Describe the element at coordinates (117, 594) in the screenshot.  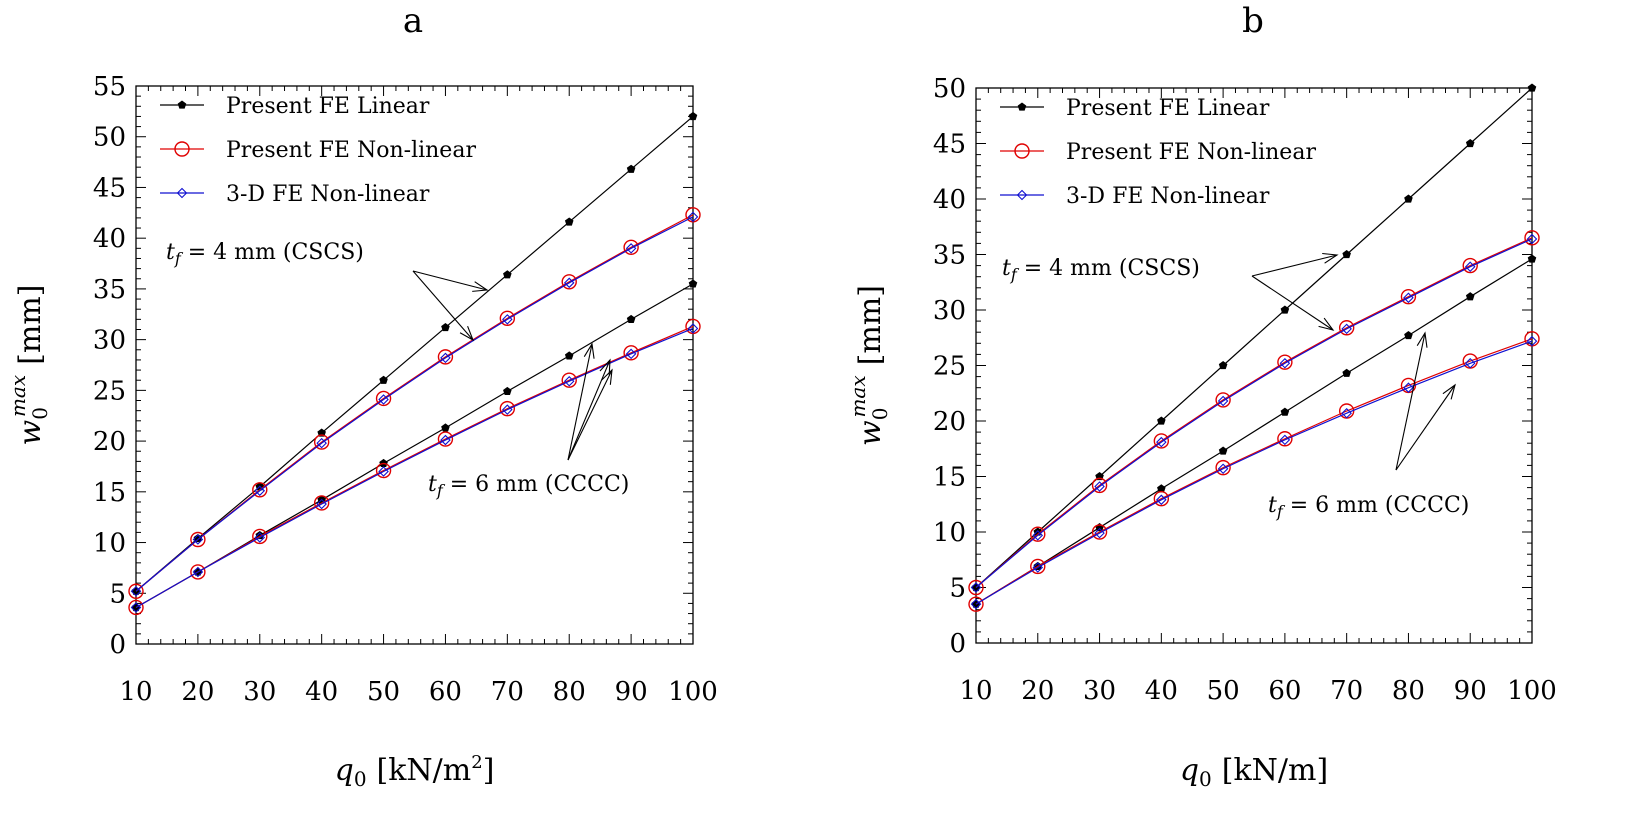
I see `y-tick-label: 5` at that location.